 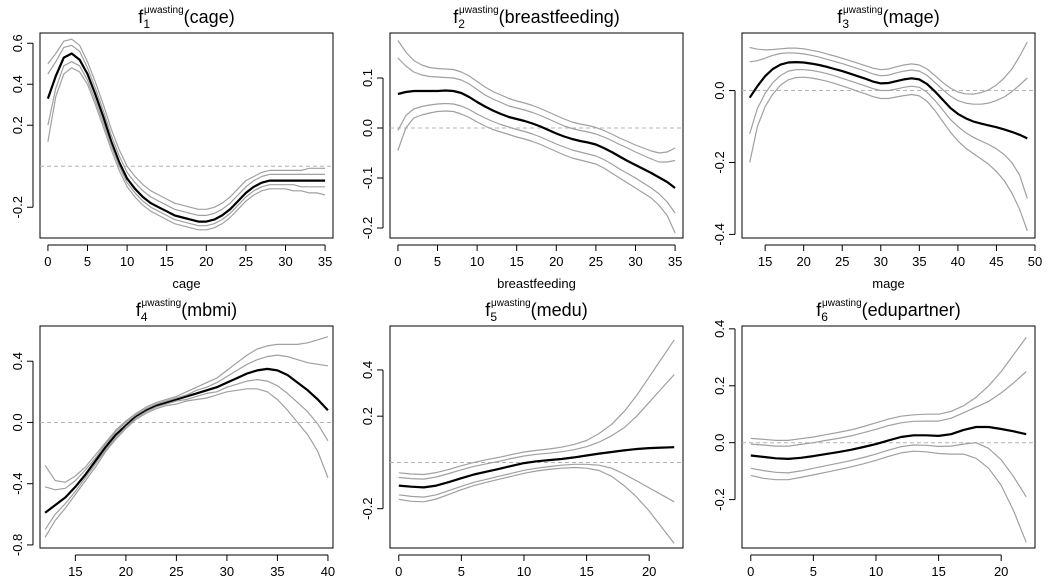 What do you see at coordinates (367, 178) in the screenshot?
I see `y-tick-label: -0.1` at bounding box center [367, 178].